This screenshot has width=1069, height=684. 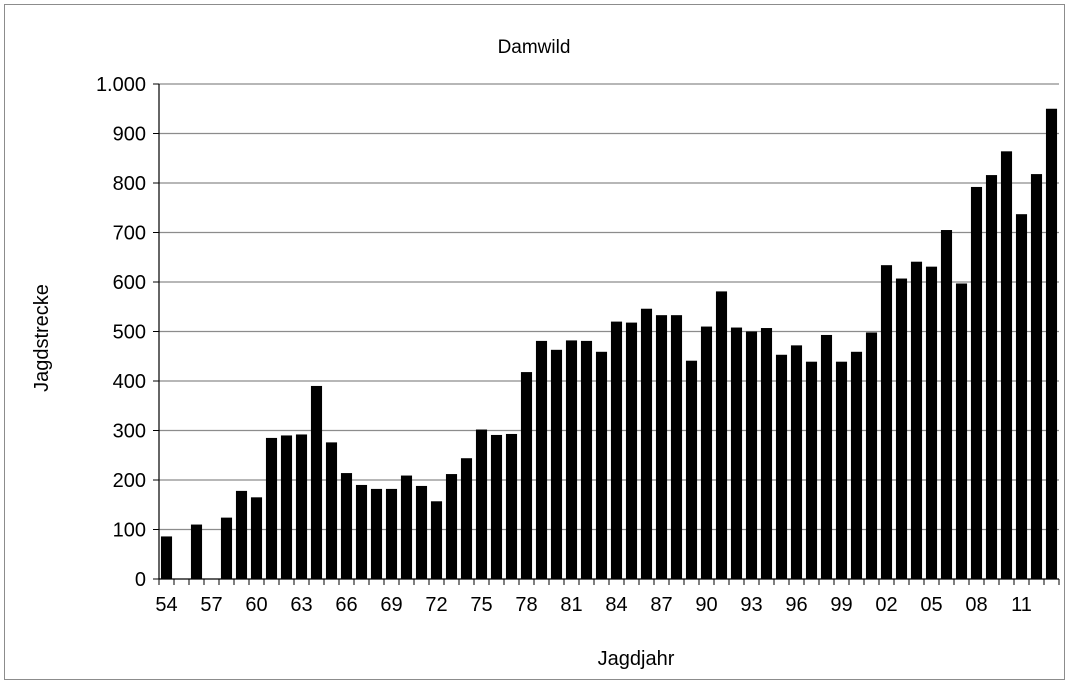 What do you see at coordinates (526, 605) in the screenshot?
I see `x-tick-label: 78` at bounding box center [526, 605].